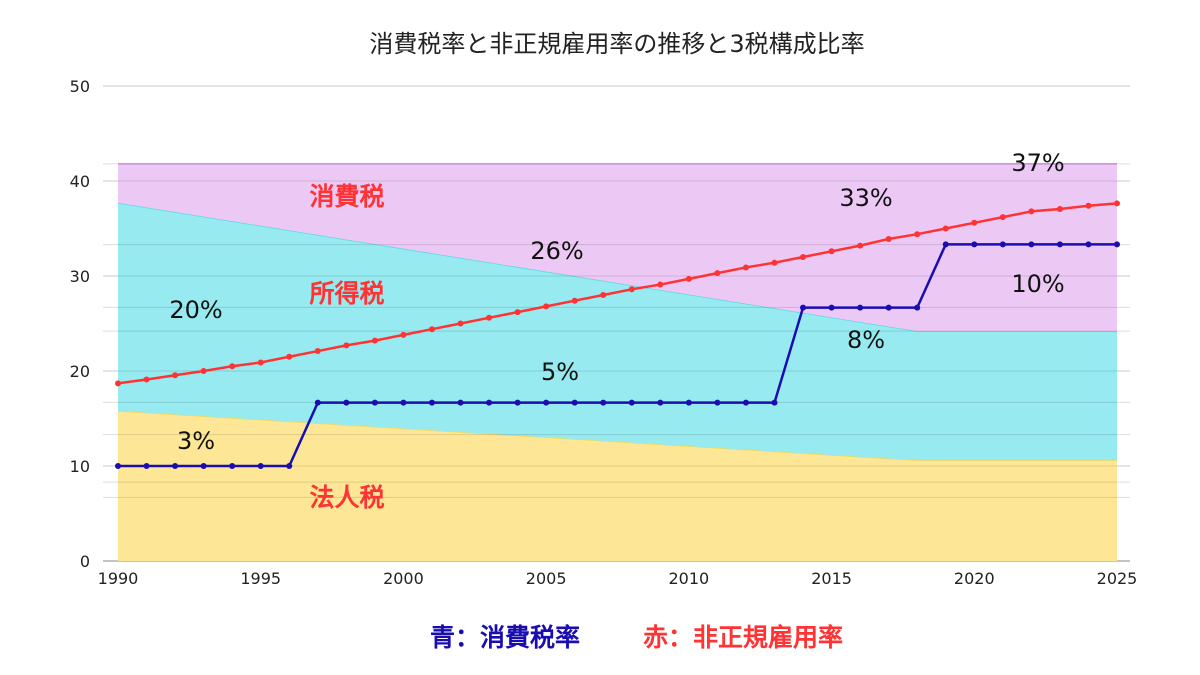 Image resolution: width=1200 pixels, height=675 pixels. I want to click on y-tick-label: 40, so click(80, 181).